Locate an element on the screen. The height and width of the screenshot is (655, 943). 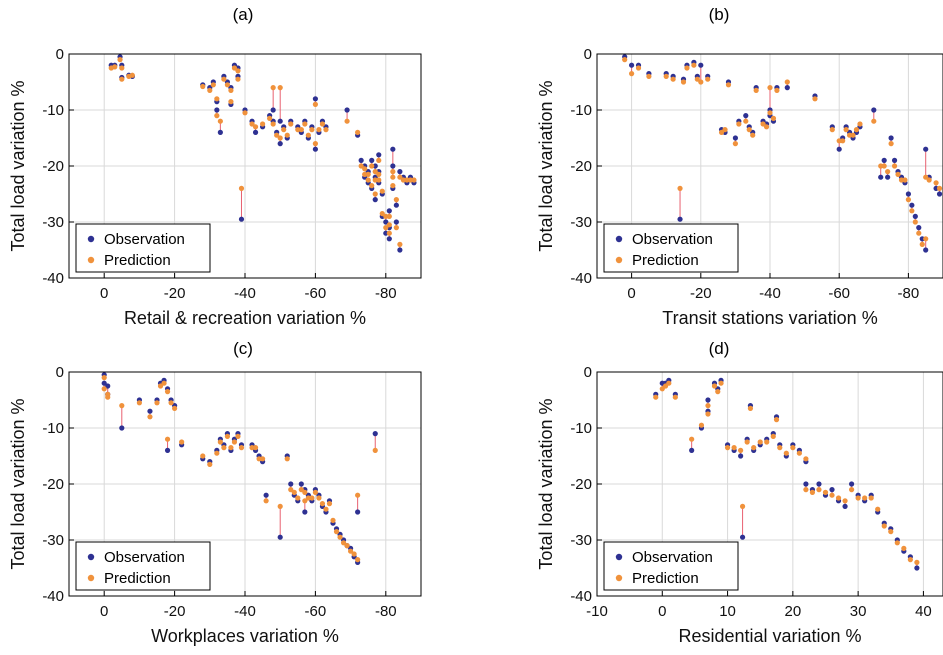
y-tick-label: -30 is located at coordinates (53, 540).